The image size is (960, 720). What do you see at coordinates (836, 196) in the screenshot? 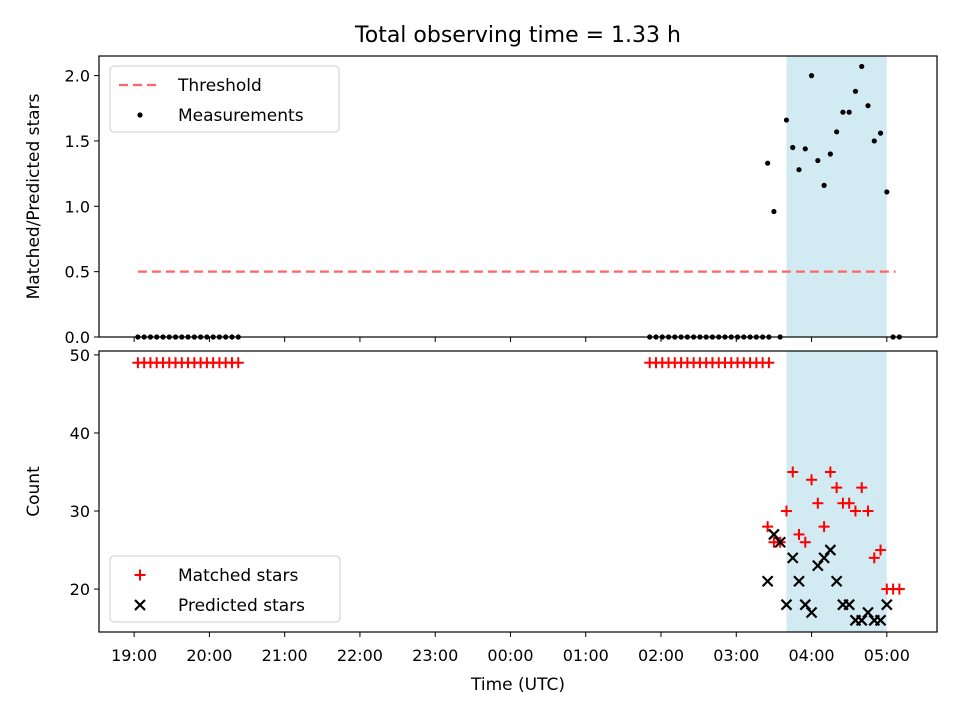
I see `highlight-span` at bounding box center [836, 196].